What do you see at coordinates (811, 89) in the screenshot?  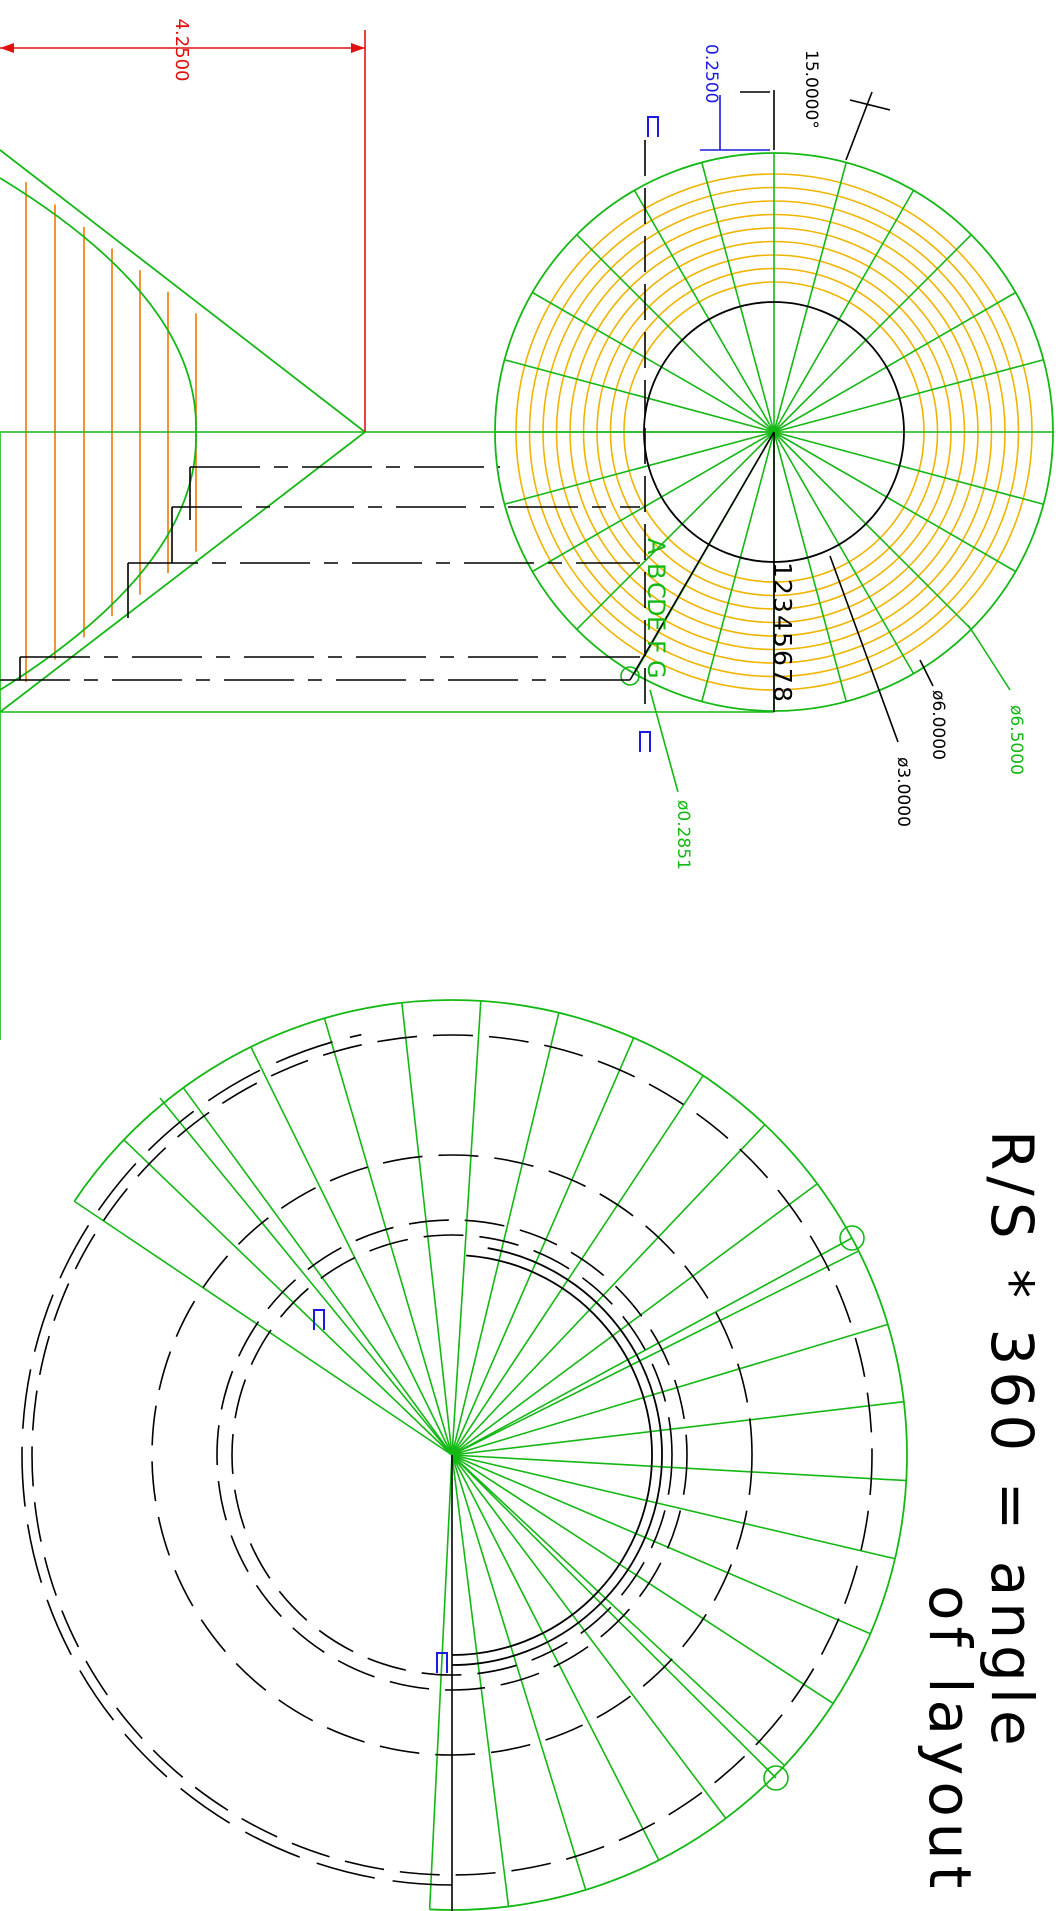 I see `dim-angle-step: 15.0000°` at bounding box center [811, 89].